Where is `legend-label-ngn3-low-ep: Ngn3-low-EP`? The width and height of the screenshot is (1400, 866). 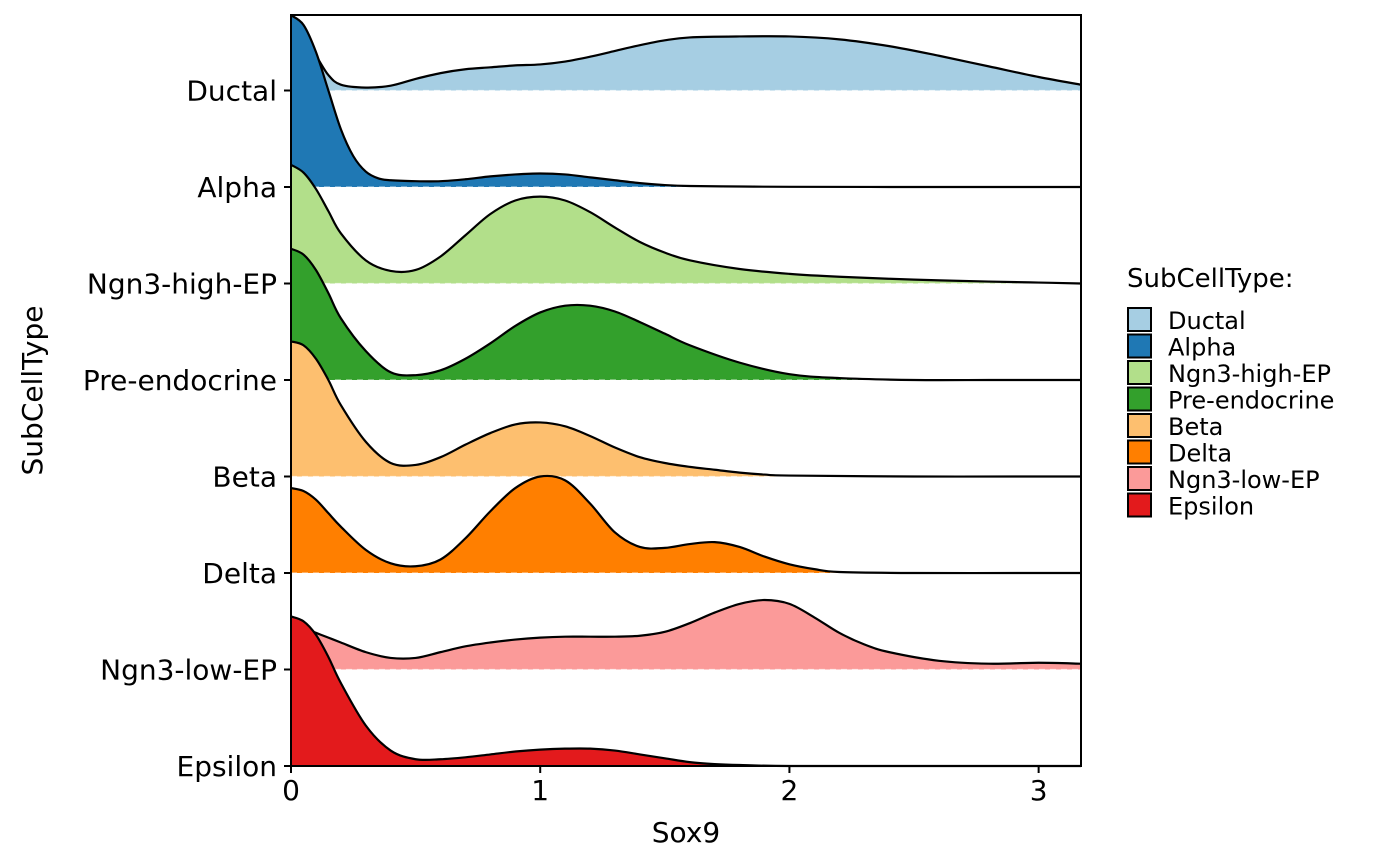
legend-label-ngn3-low-ep: Ngn3-low-EP is located at coordinates (1244, 480).